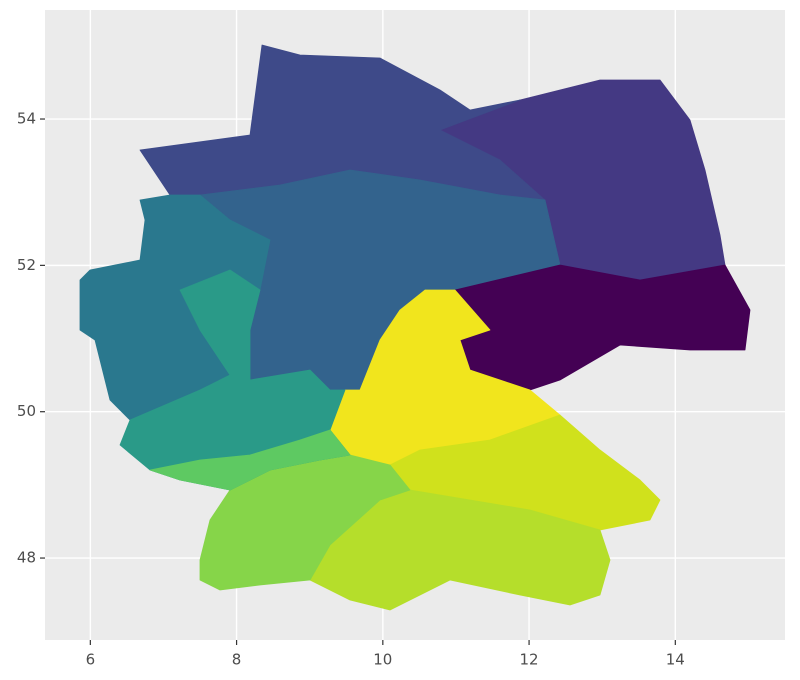  Describe the element at coordinates (26, 411) in the screenshot. I see `y-tick-label: 50` at that location.